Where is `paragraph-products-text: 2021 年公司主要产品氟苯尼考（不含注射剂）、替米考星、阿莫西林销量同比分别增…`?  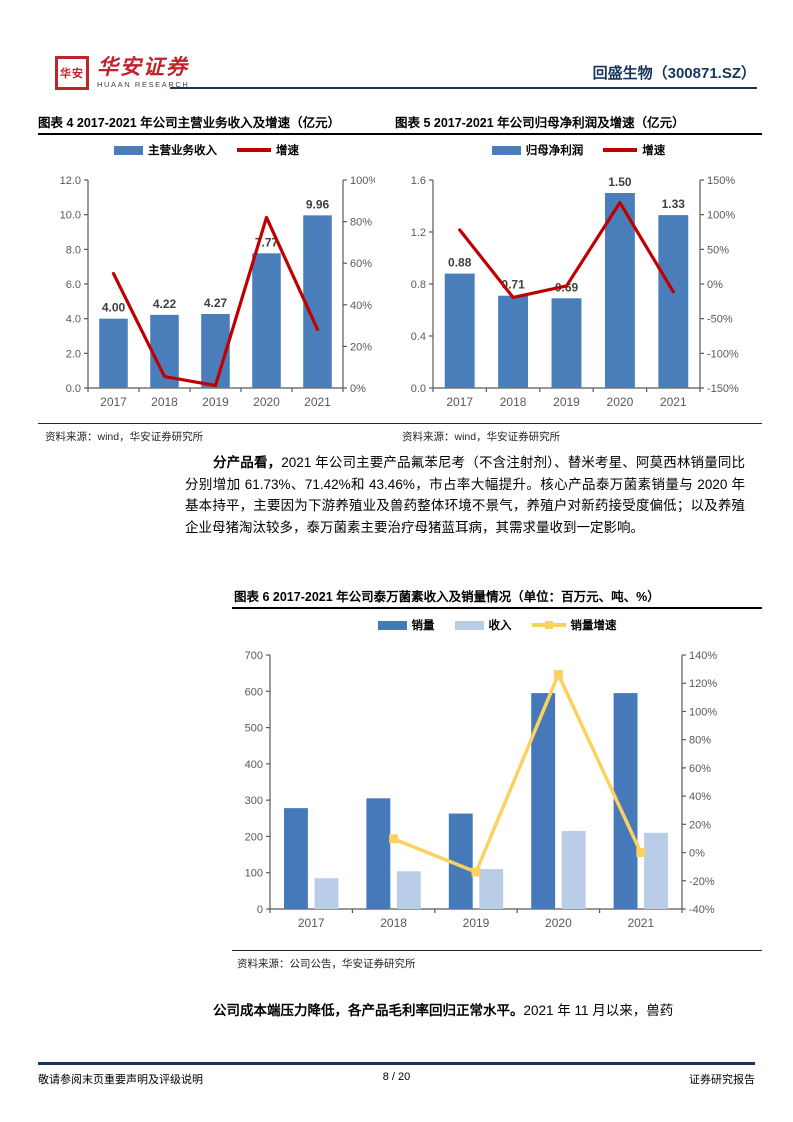
paragraph-products-text: 2021 年公司主要产品氟苯尼考（不含注射剂）、替米考星、阿莫西林销量同比分别增… is located at coordinates (465, 495).